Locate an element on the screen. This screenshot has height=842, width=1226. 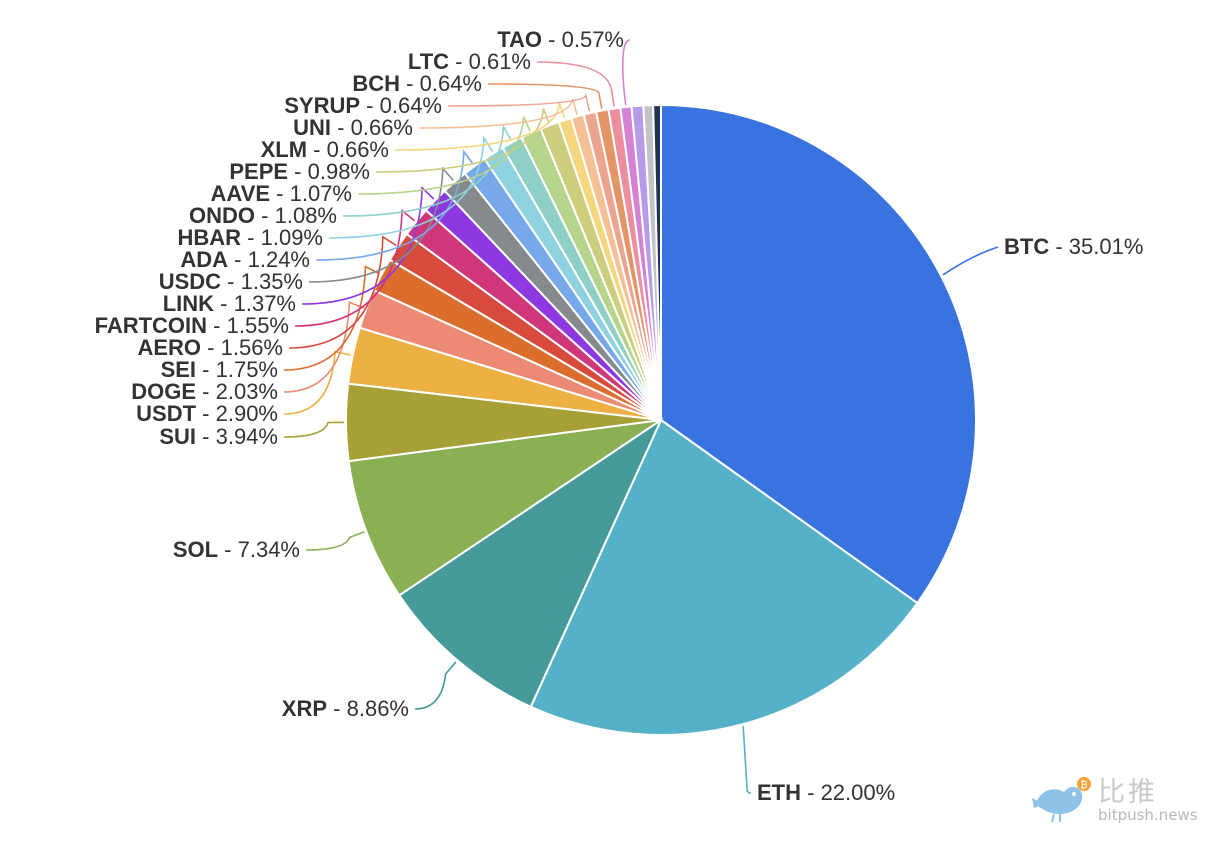
slice-label-name: BTC is located at coordinates (1026, 246).